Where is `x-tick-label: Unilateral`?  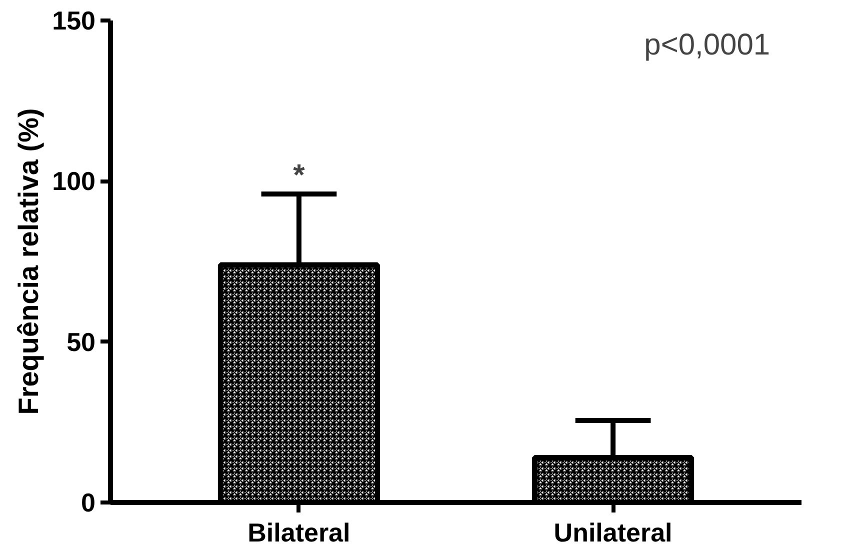 x-tick-label: Unilateral is located at coordinates (613, 533).